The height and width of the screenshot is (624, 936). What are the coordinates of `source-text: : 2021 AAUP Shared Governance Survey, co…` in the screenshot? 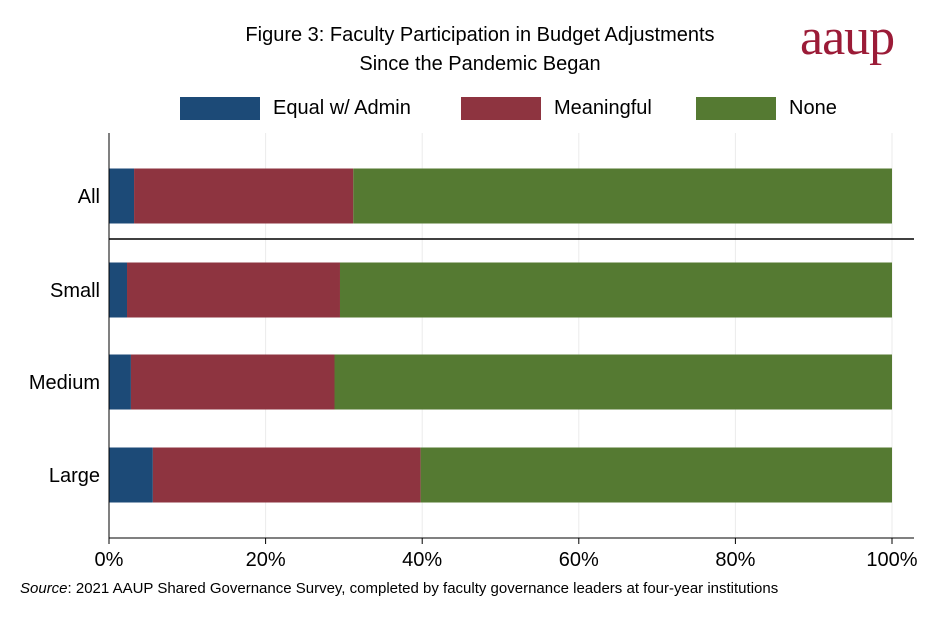 It's located at (423, 588).